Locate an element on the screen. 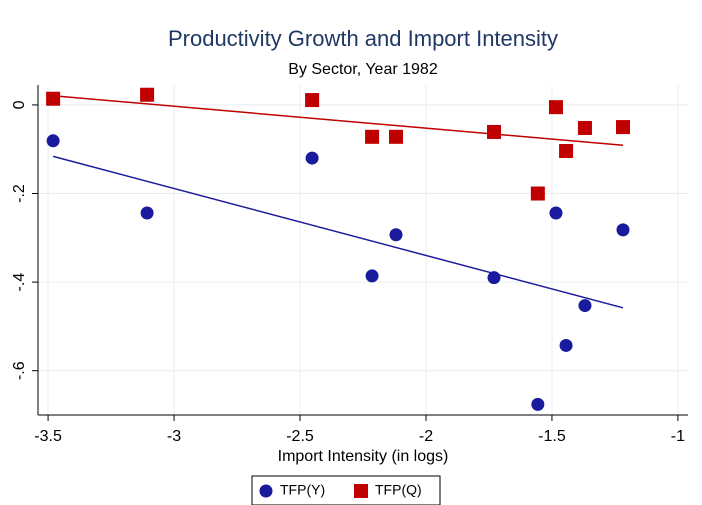 The height and width of the screenshot is (505, 702). y-tick-label: -.6 is located at coordinates (19, 370).